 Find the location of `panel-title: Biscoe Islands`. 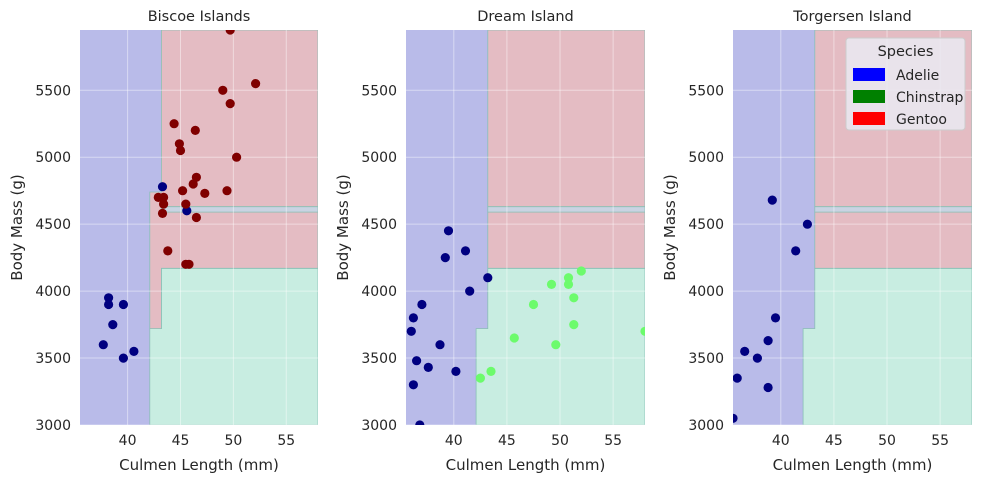

panel-title: Biscoe Islands is located at coordinates (199, 17).